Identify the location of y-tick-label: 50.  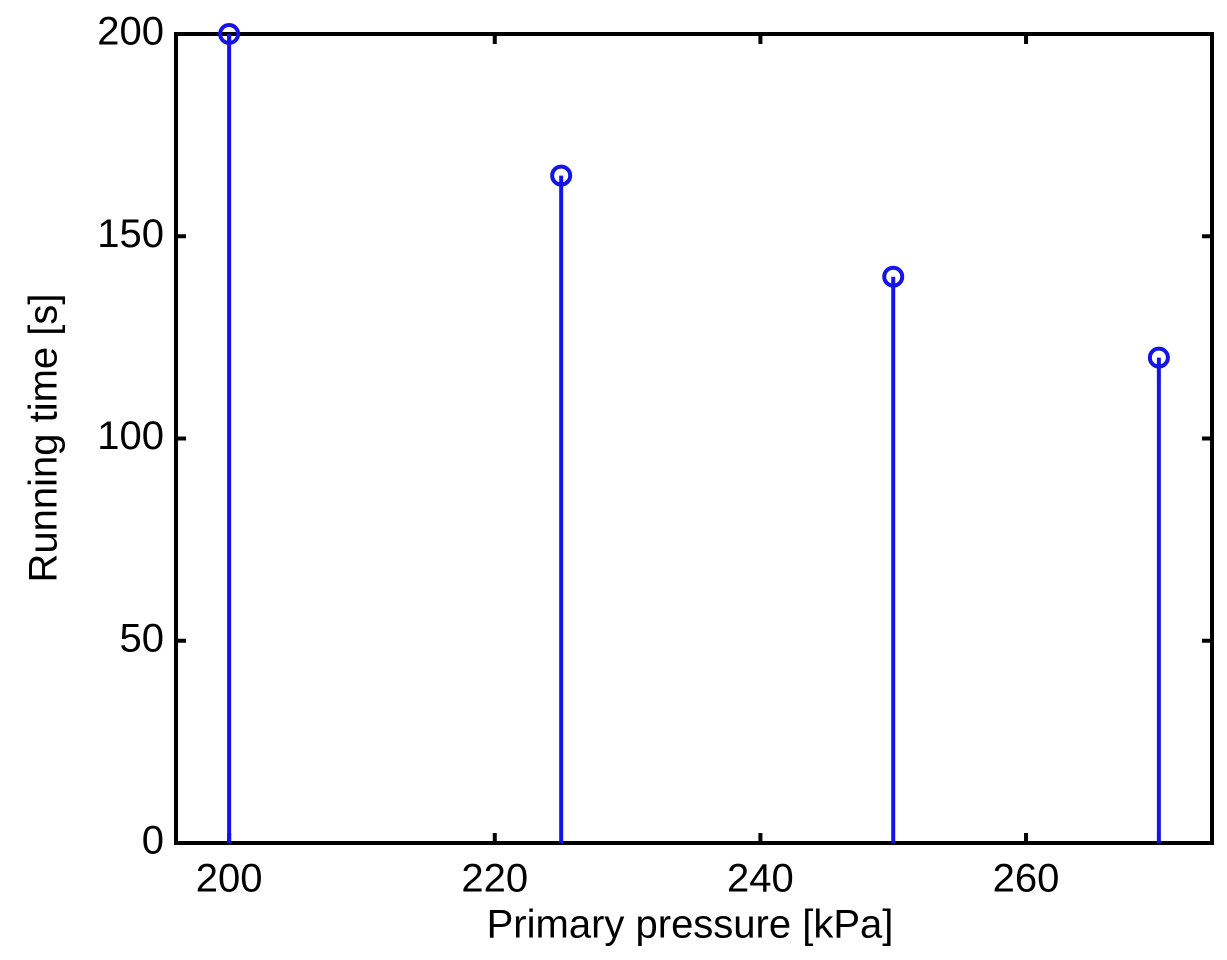
(142, 638).